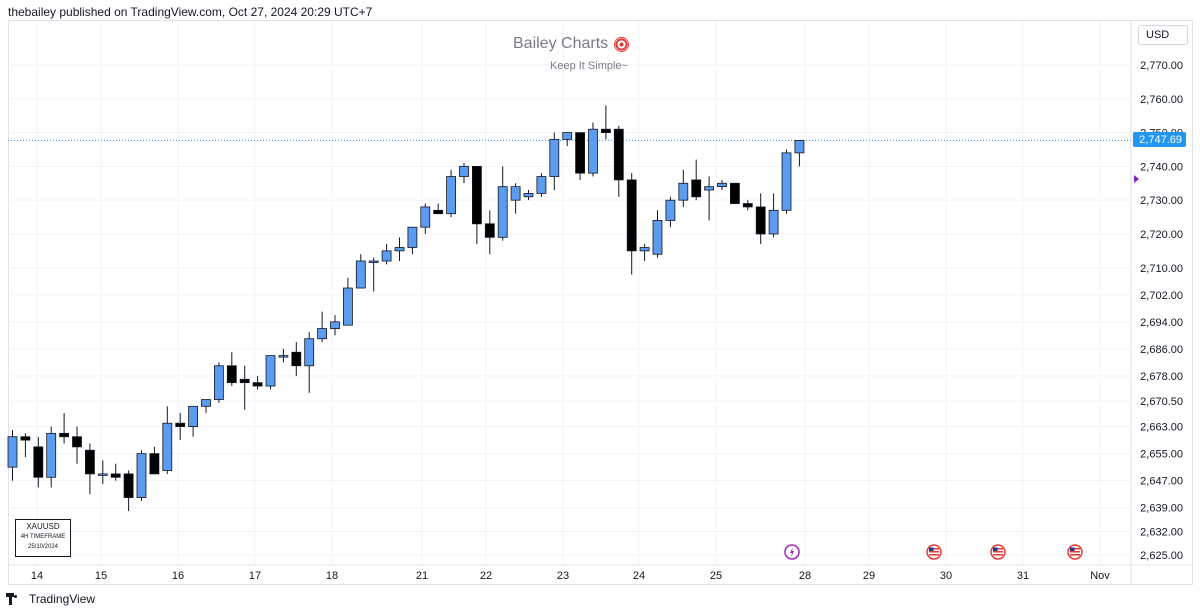  I want to click on x-tick-label: 25, so click(716, 576).